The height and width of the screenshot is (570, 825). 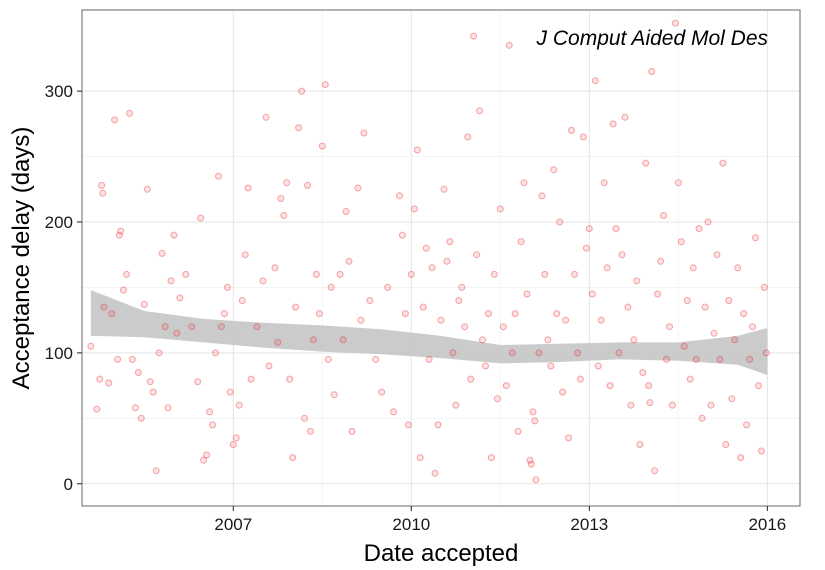 I want to click on x-tick-label: 2013, so click(x=589, y=524).